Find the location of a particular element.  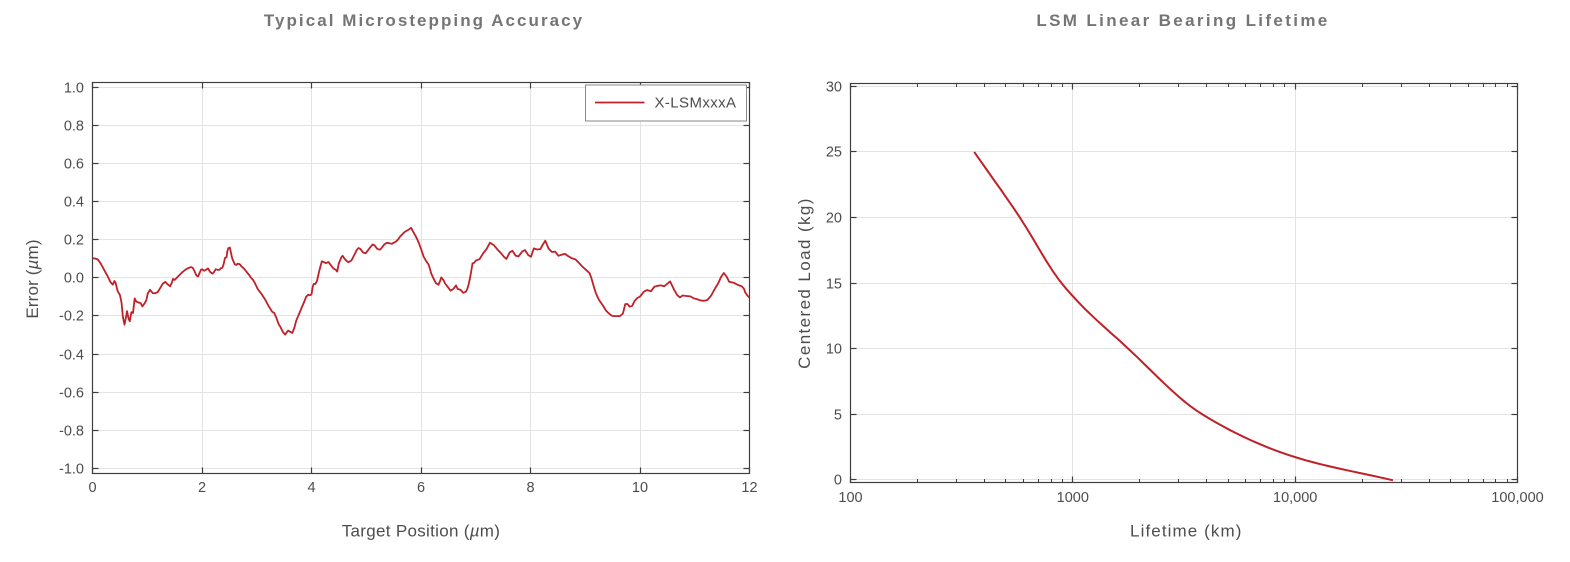

svg-text: 100,000 is located at coordinates (1517, 498).